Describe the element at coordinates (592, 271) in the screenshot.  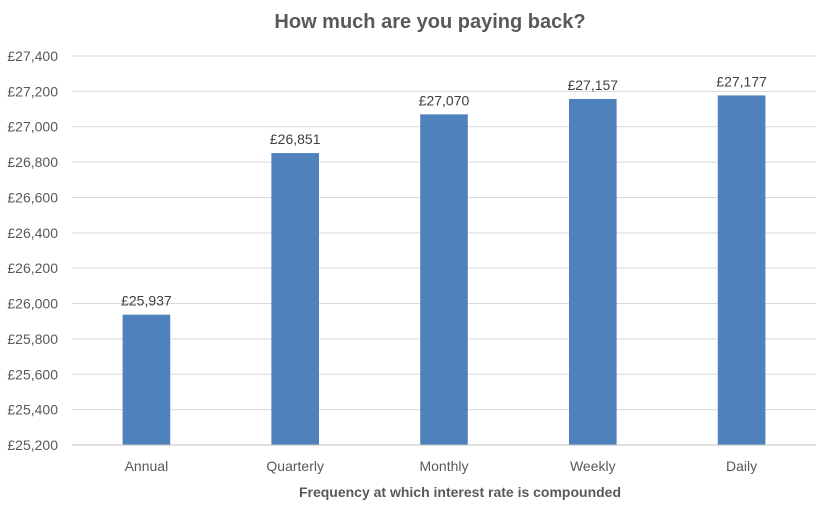
I see `bar-weekly` at that location.